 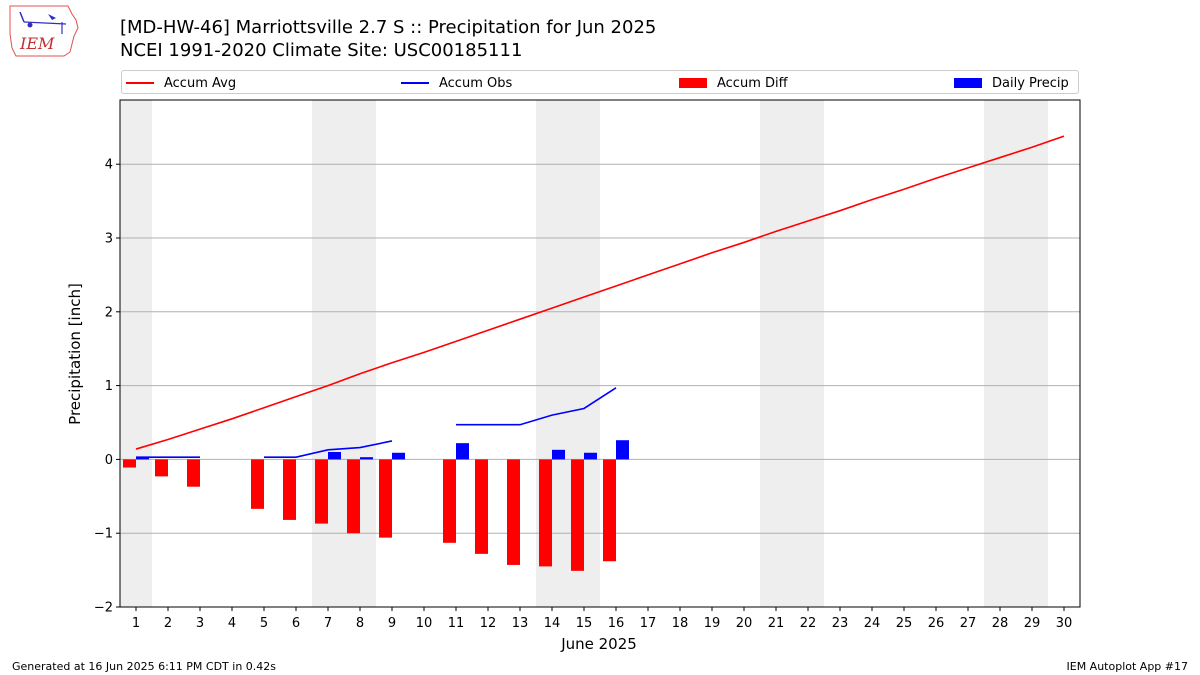 What do you see at coordinates (109, 165) in the screenshot?
I see `y-tick-label-6: 4` at bounding box center [109, 165].